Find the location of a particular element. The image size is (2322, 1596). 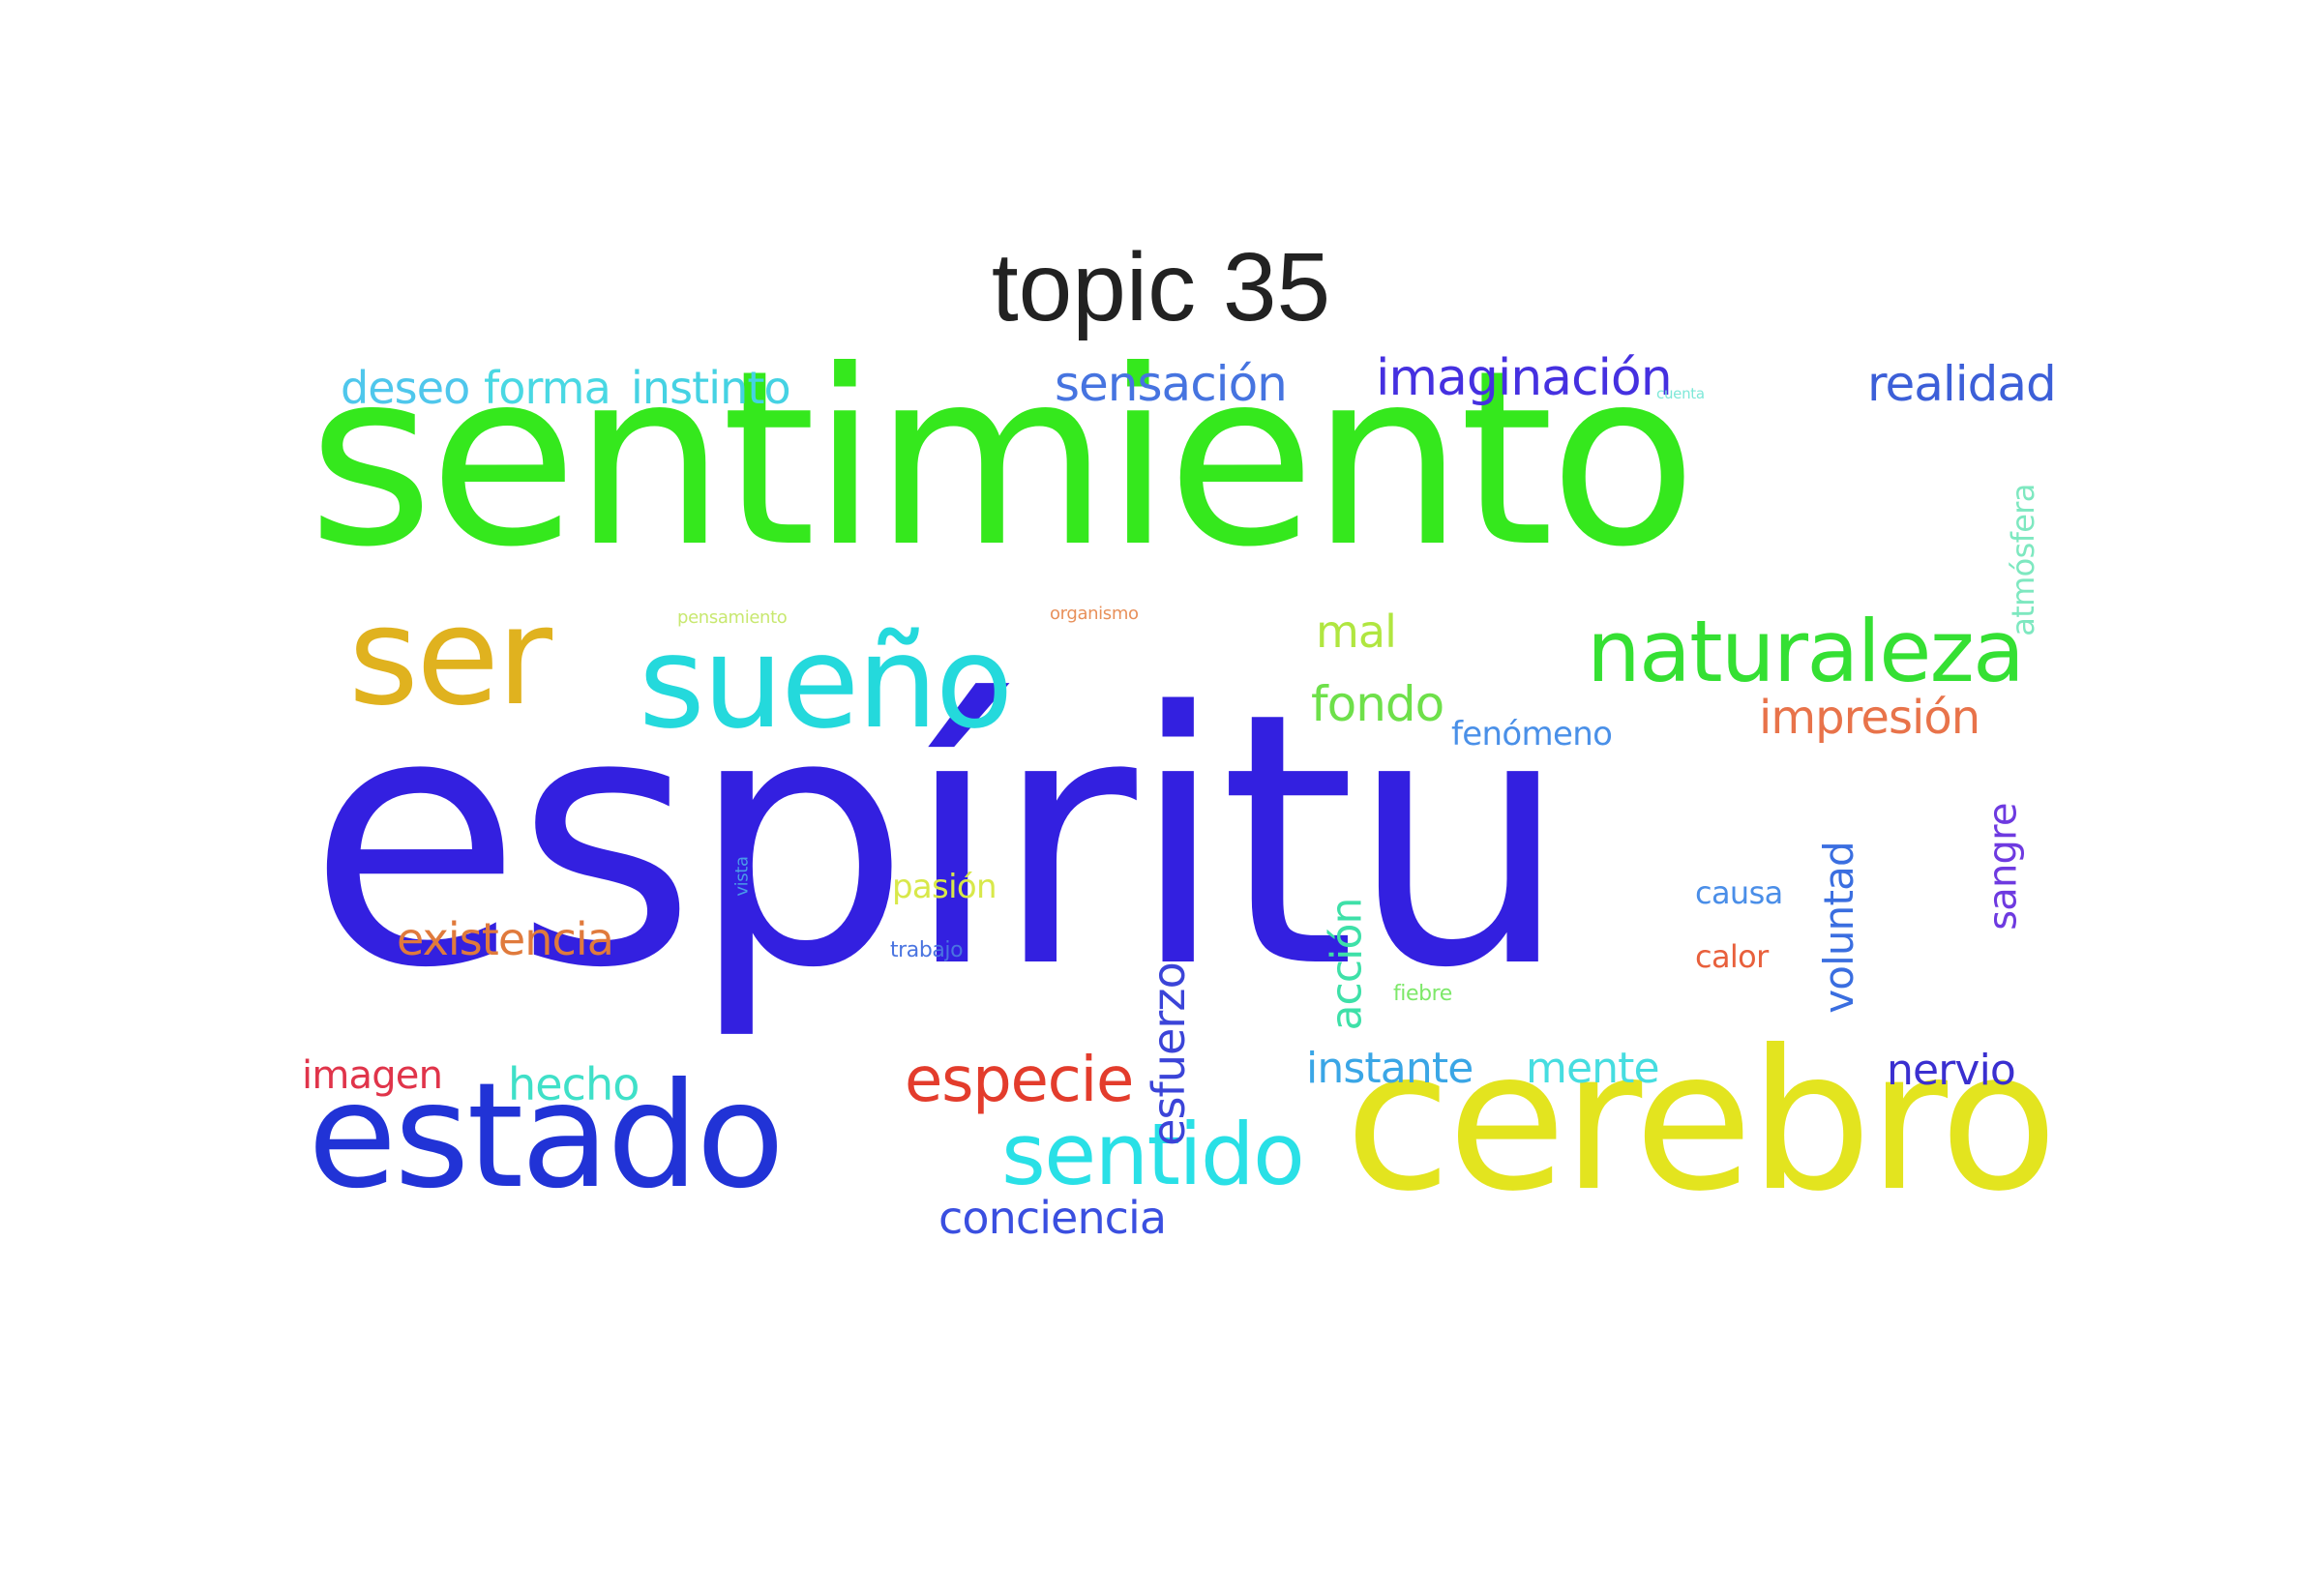

word-forma: forma is located at coordinates (547, 388).